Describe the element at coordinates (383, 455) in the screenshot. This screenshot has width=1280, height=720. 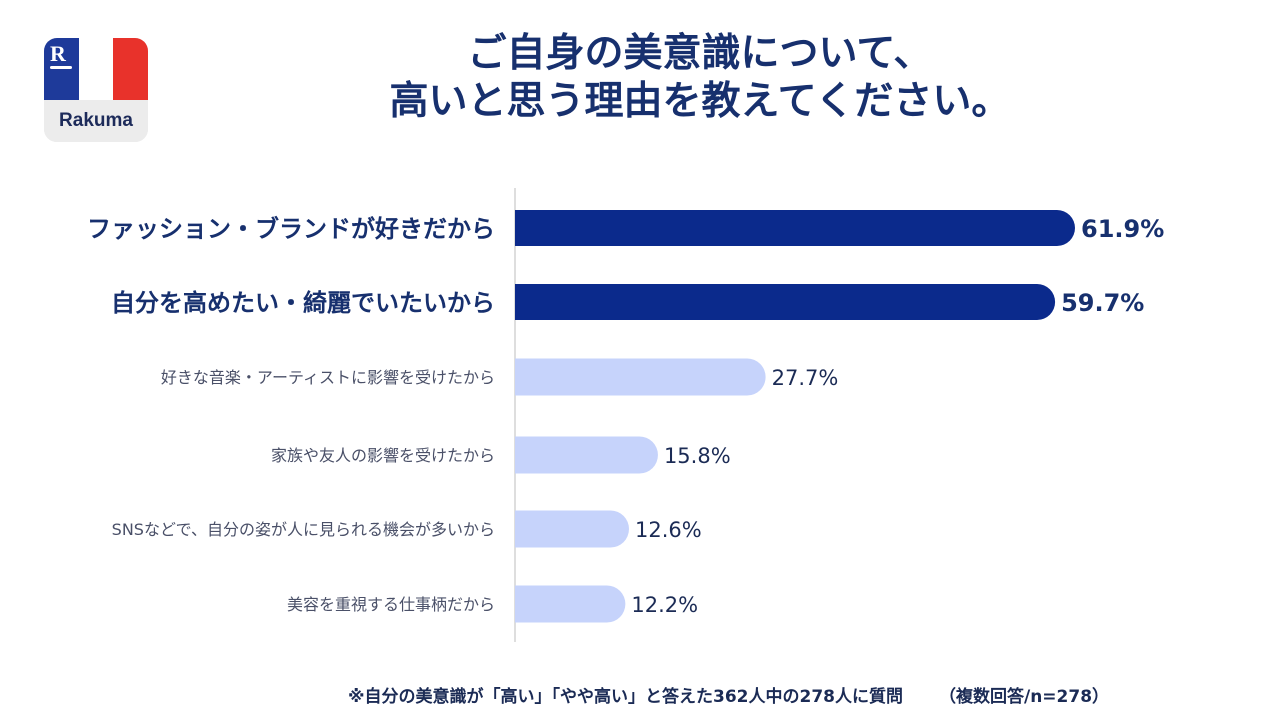
I see `category-label-4: 家族や友人の影響を受けたから` at that location.